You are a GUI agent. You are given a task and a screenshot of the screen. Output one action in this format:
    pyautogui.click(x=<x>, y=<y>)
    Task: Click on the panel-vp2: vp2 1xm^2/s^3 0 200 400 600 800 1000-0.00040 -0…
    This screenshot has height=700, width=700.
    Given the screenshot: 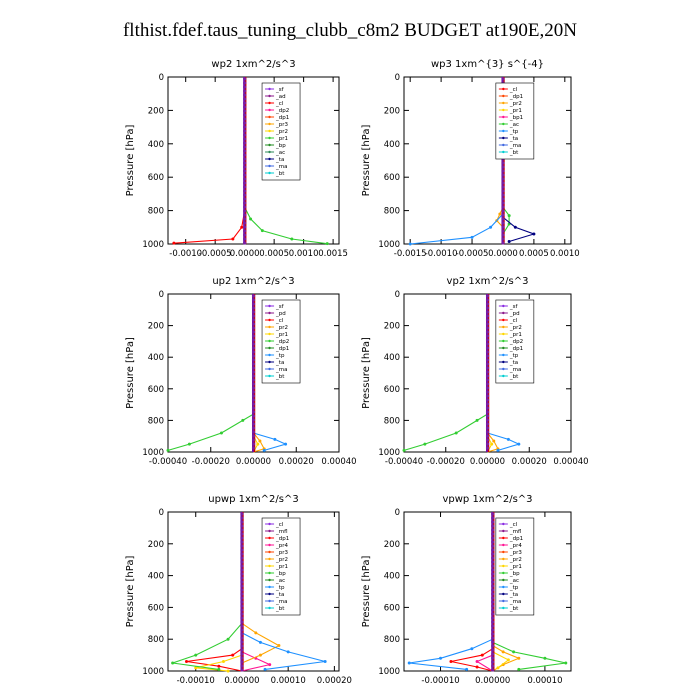 What is the action you would take?
    pyautogui.click(x=475, y=371)
    